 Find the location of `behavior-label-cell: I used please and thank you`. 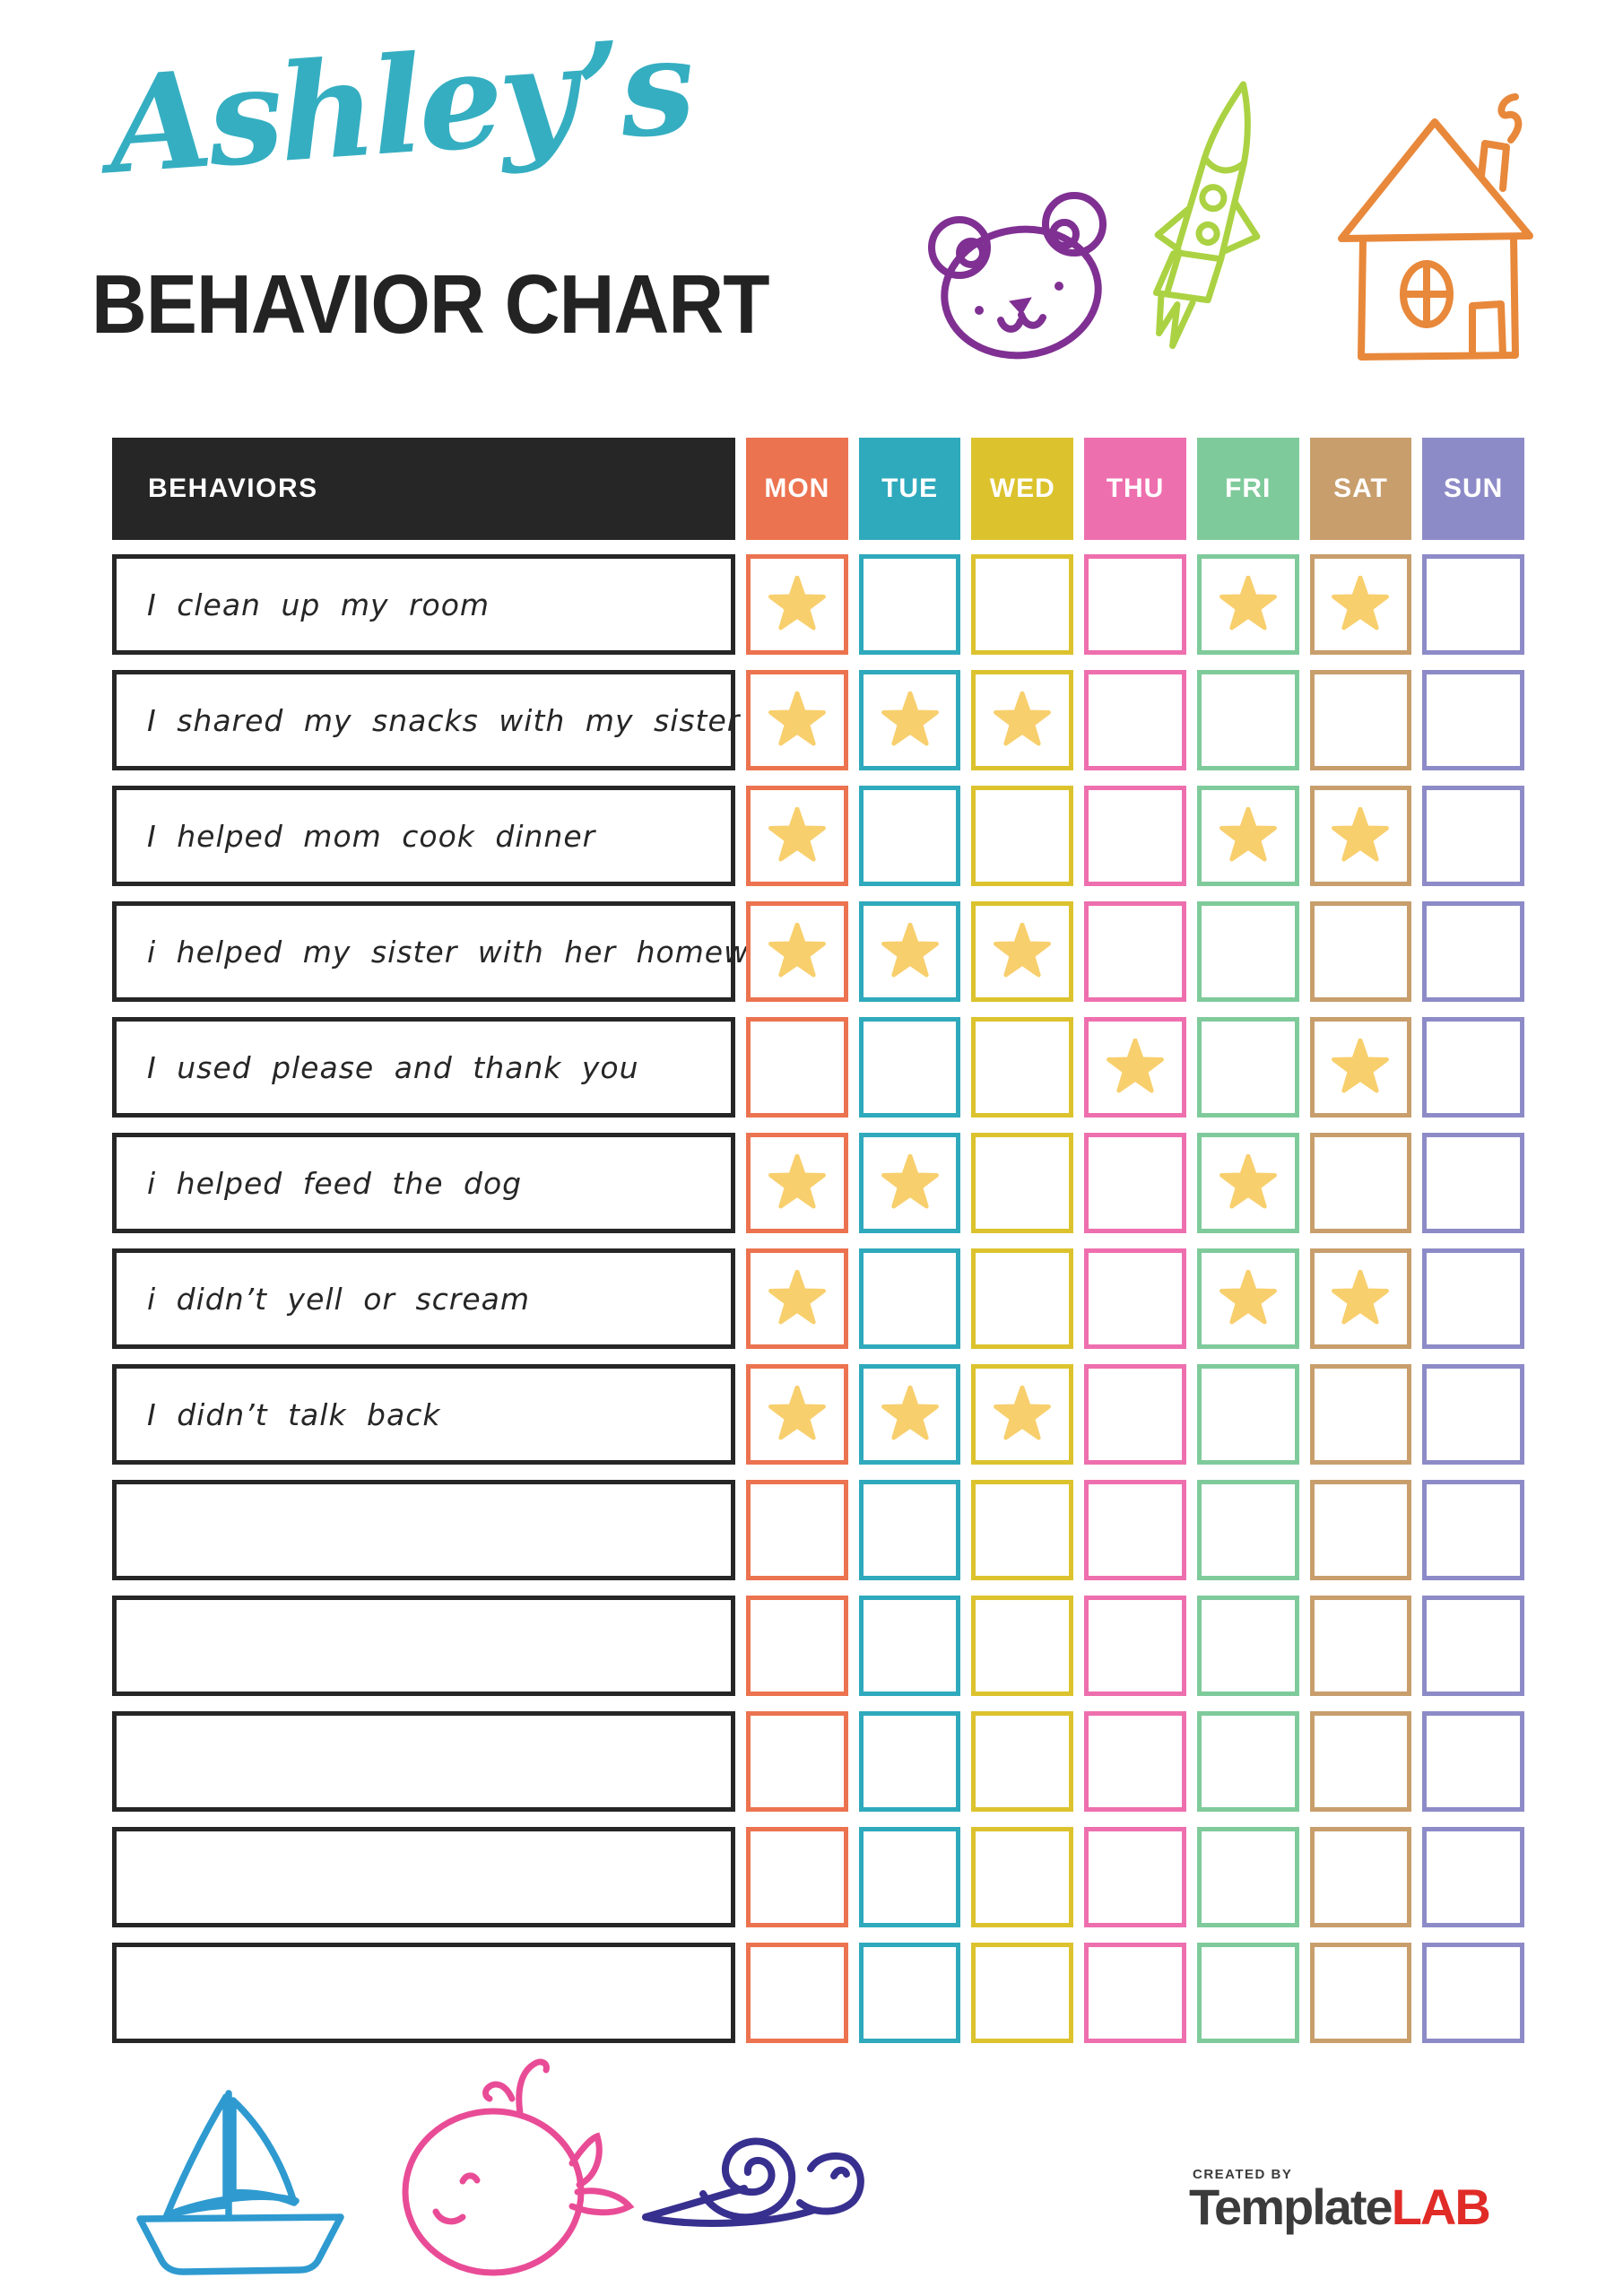

behavior-label-cell: I used please and thank you is located at coordinates (423, 1067).